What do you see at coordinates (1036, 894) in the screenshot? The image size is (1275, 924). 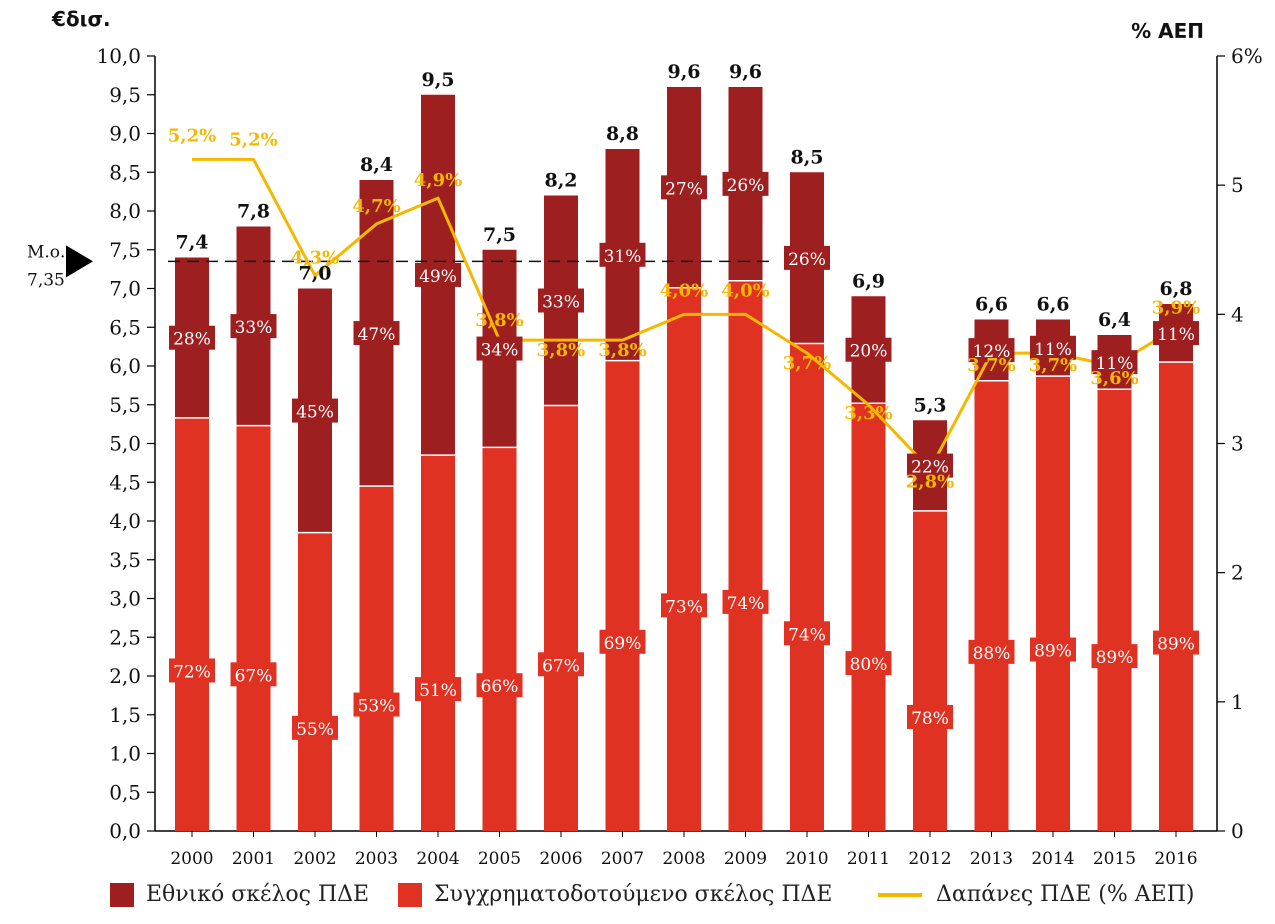 I see `legend-item-line: Δαπάνες ΠΔΕ (% ΑΕΠ)` at bounding box center [1036, 894].